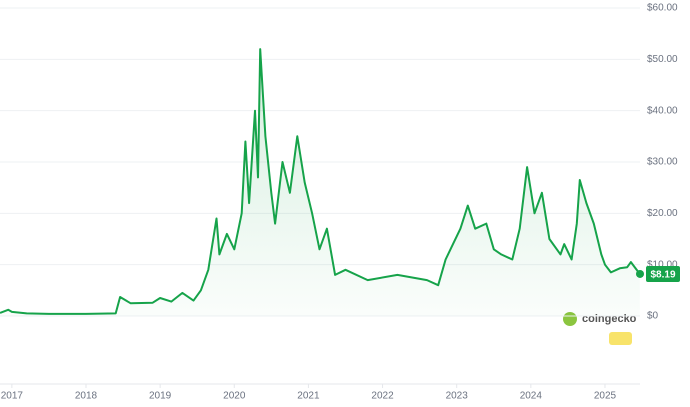 This screenshot has height=407, width=690. What do you see at coordinates (640, 273) in the screenshot?
I see `current-dot` at bounding box center [640, 273].